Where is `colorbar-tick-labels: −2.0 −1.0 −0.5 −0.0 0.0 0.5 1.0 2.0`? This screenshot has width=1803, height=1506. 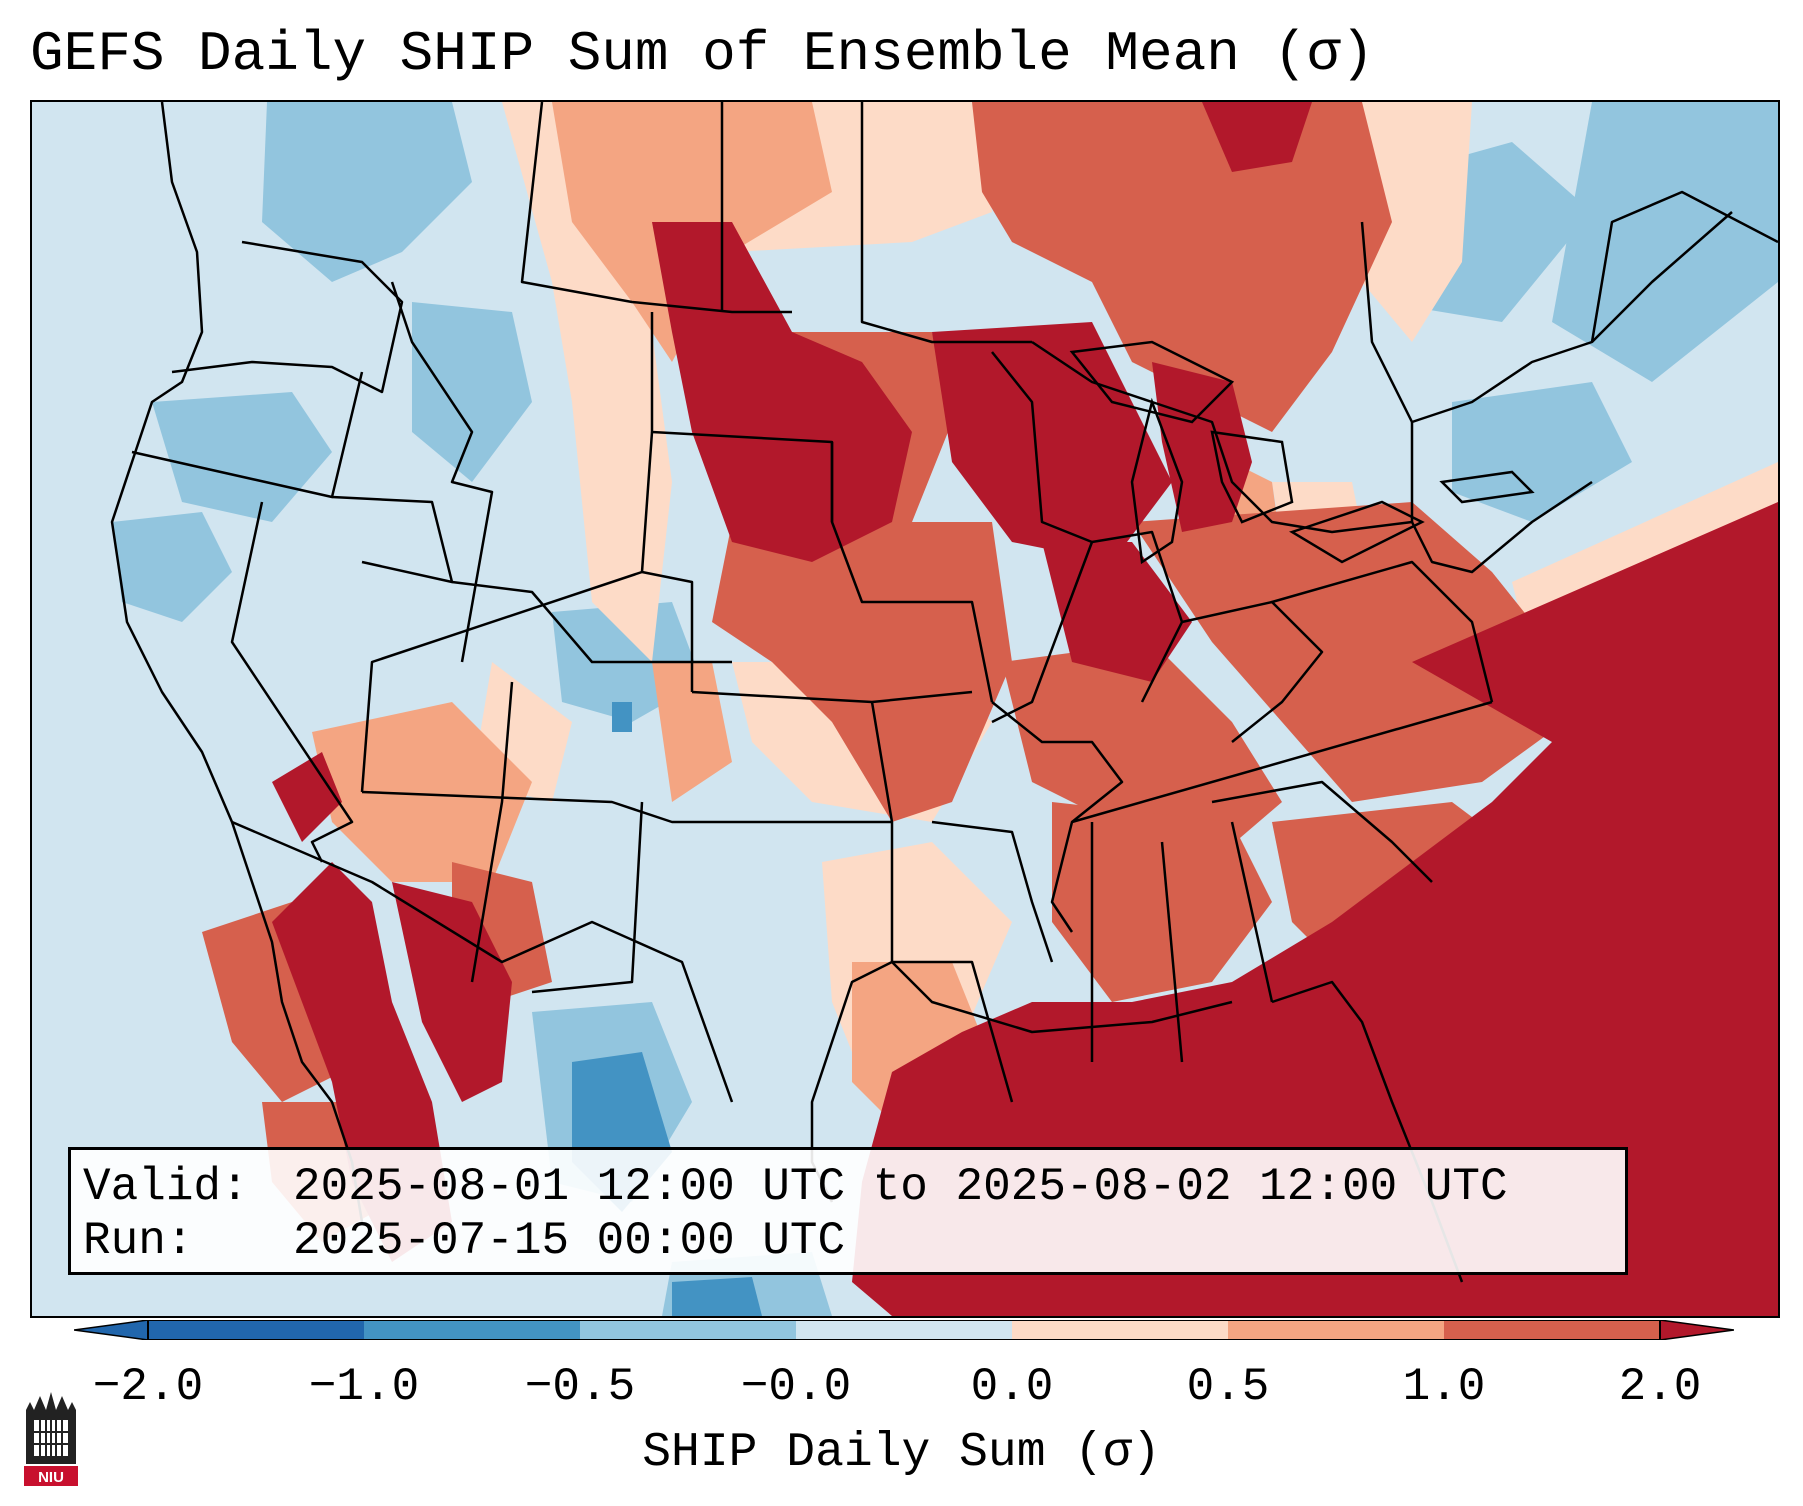
colorbar-tick-labels: −2.0 −1.0 −0.5 −0.0 0.0 0.5 1.0 2.0 is located at coordinates (901, 1390).